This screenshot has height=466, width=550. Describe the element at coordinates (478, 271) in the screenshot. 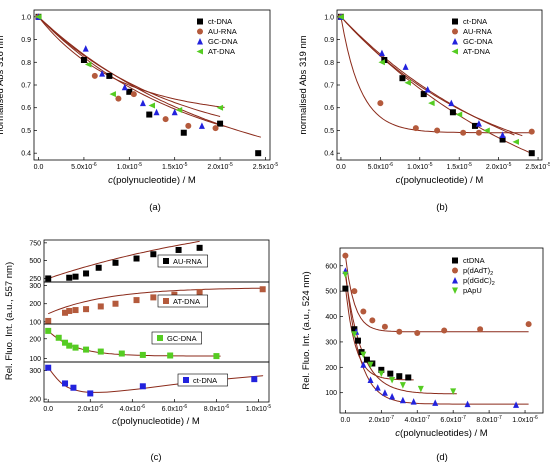

I see `legend-entry: p(dAdT)2` at that location.